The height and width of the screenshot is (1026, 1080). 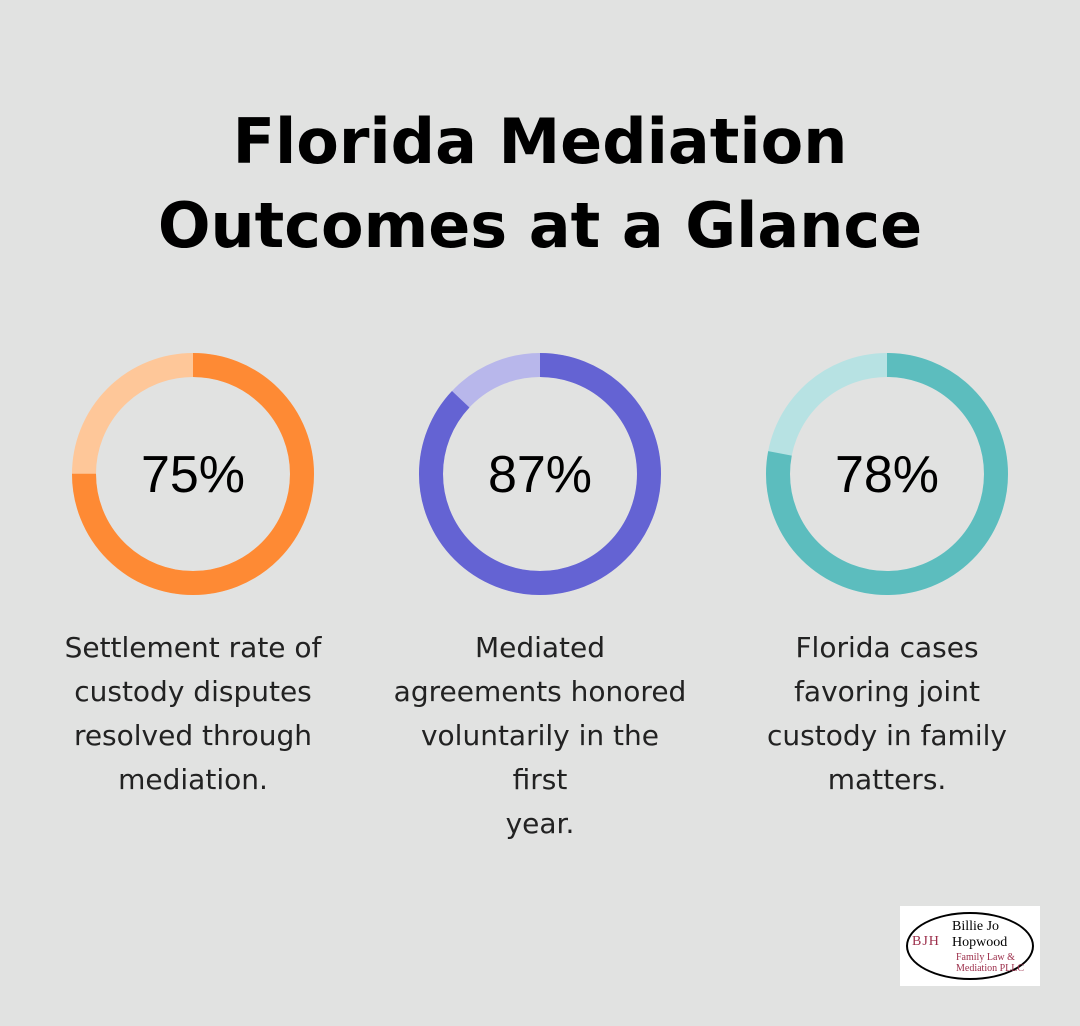 I want to click on donut-chart-settlement, so click(x=193, y=474).